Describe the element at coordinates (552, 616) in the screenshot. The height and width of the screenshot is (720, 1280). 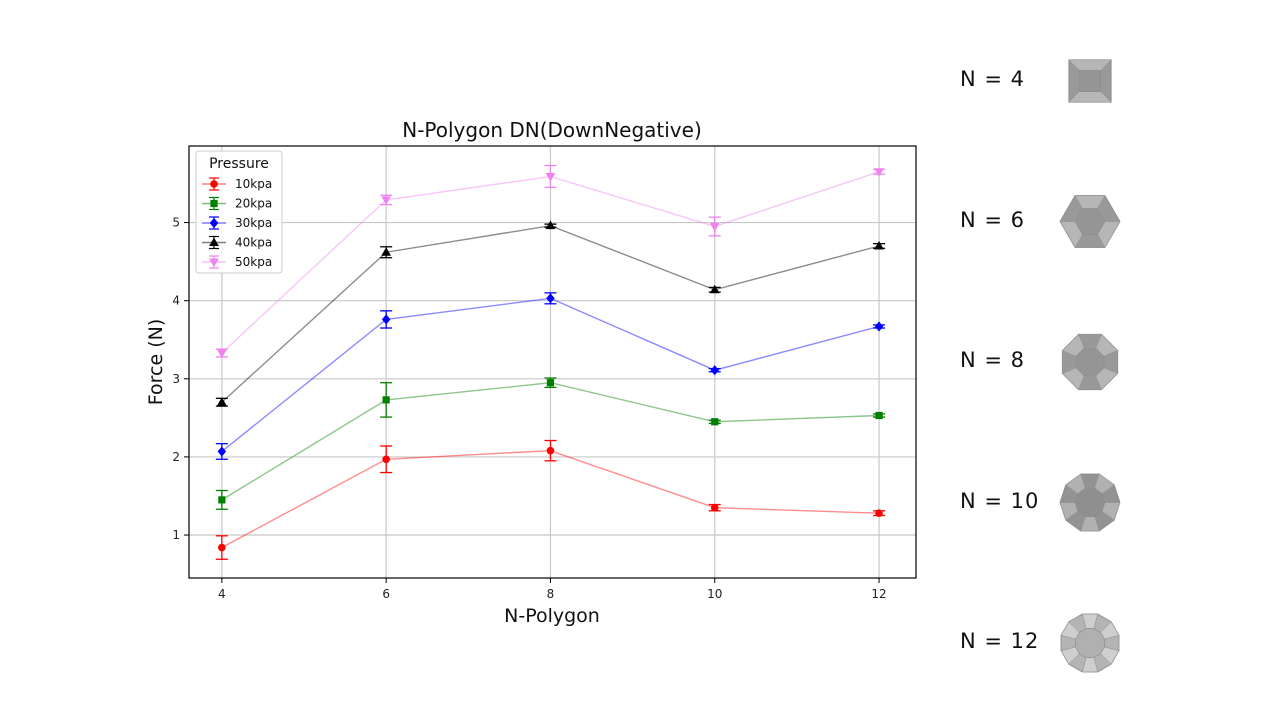
I see `x-axis-label: N-Polygon` at that location.